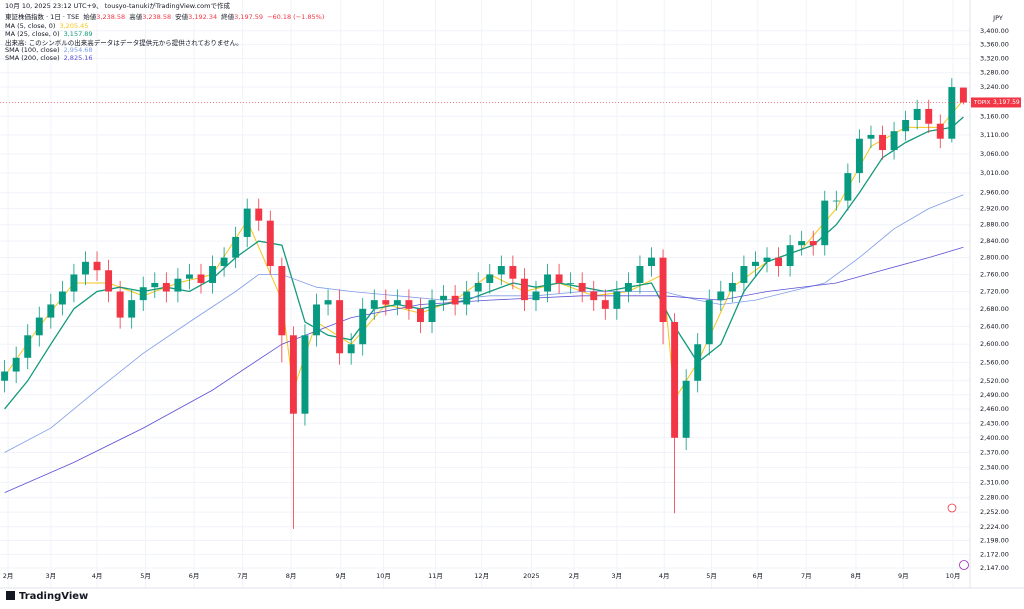 The width and height of the screenshot is (1024, 609). I want to click on y-tick-label: 3,280.00, so click(994, 73).